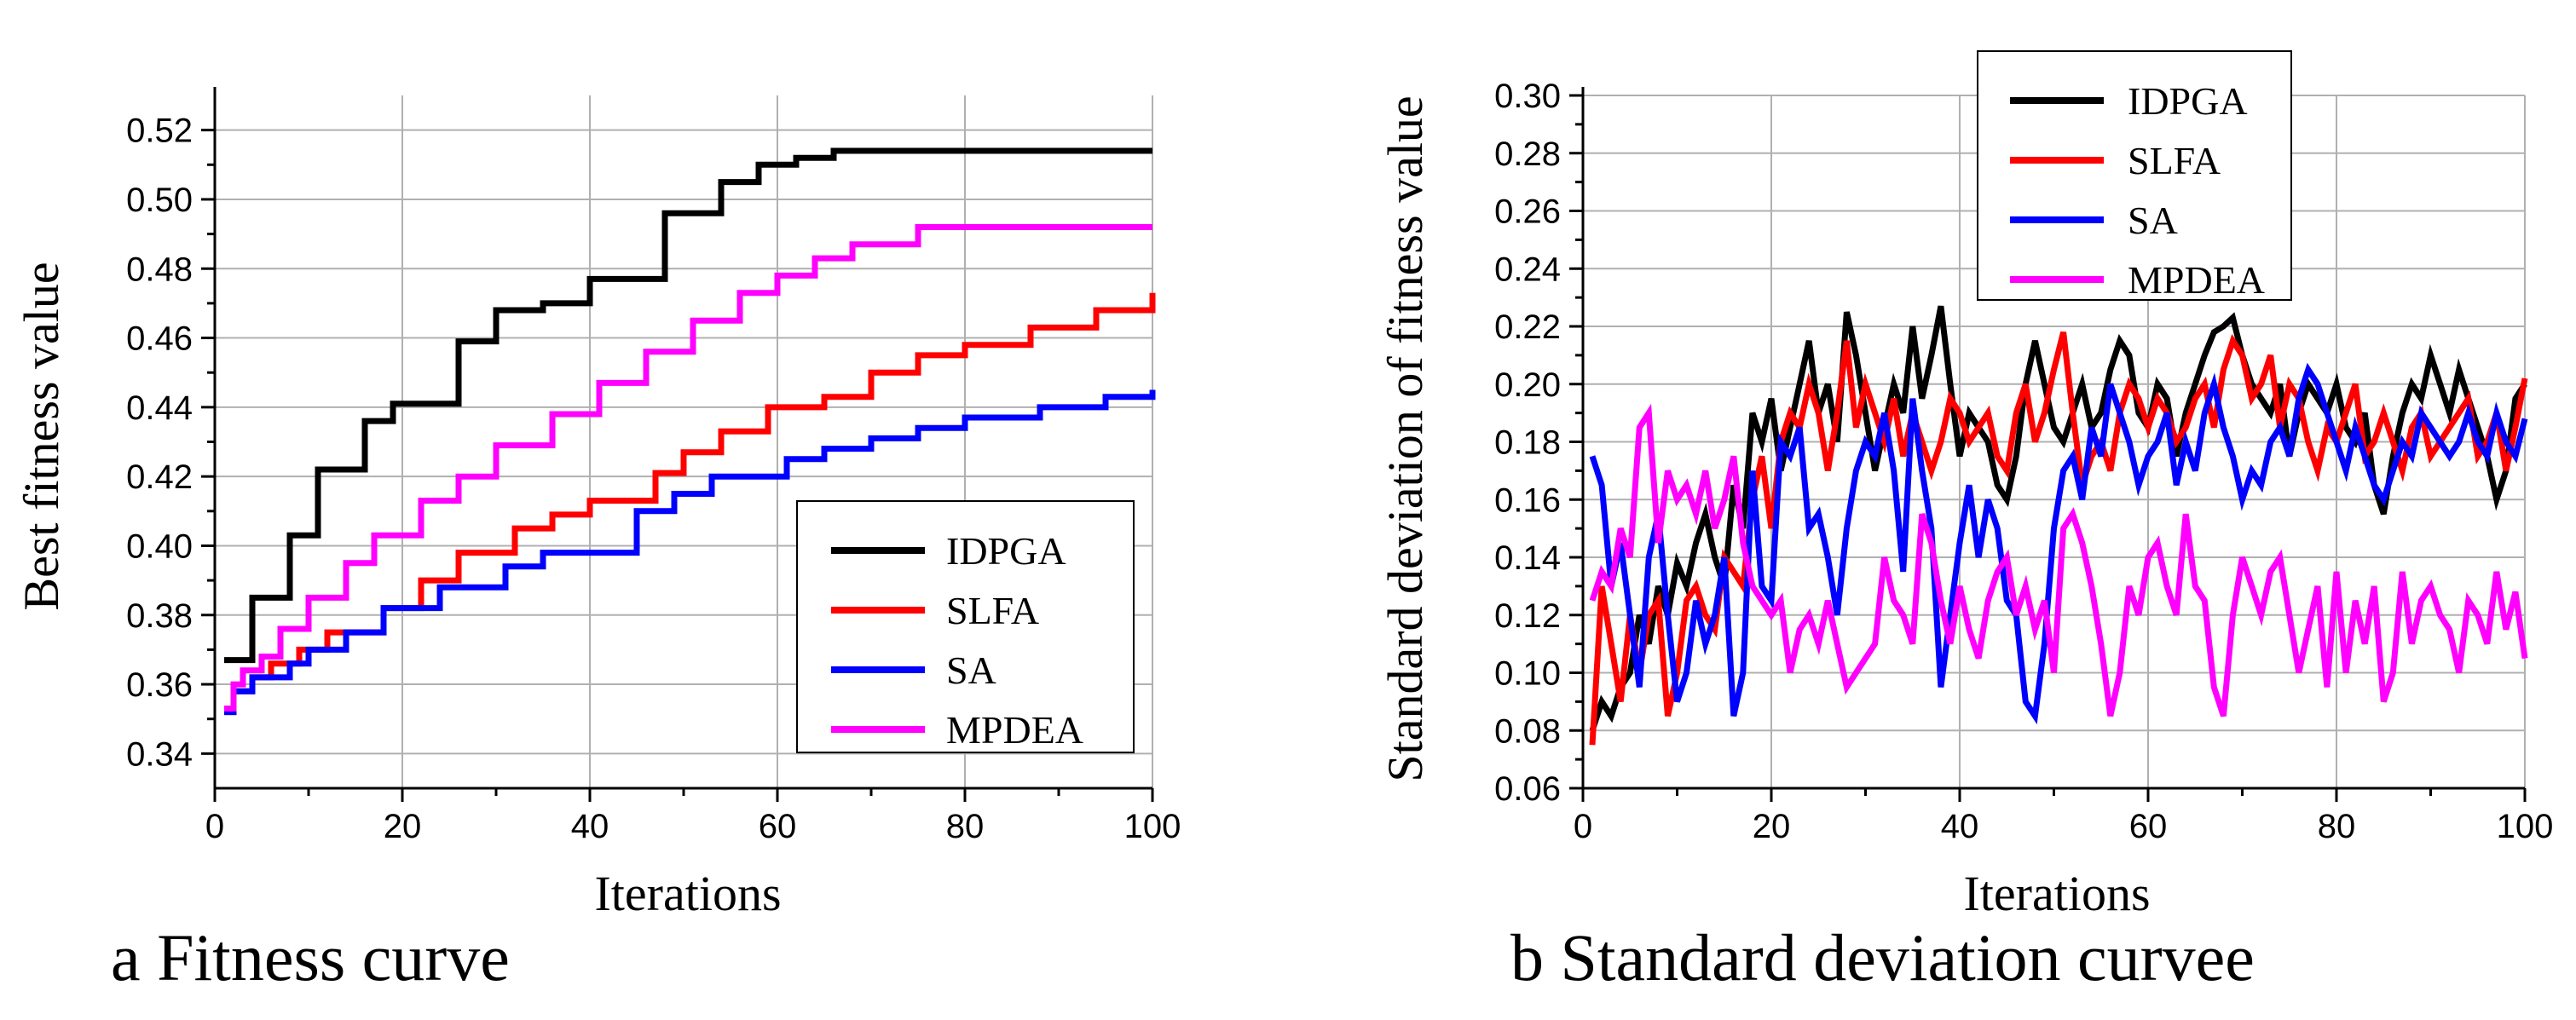  I want to click on y-tick-label-0: 0.34, so click(159, 754).